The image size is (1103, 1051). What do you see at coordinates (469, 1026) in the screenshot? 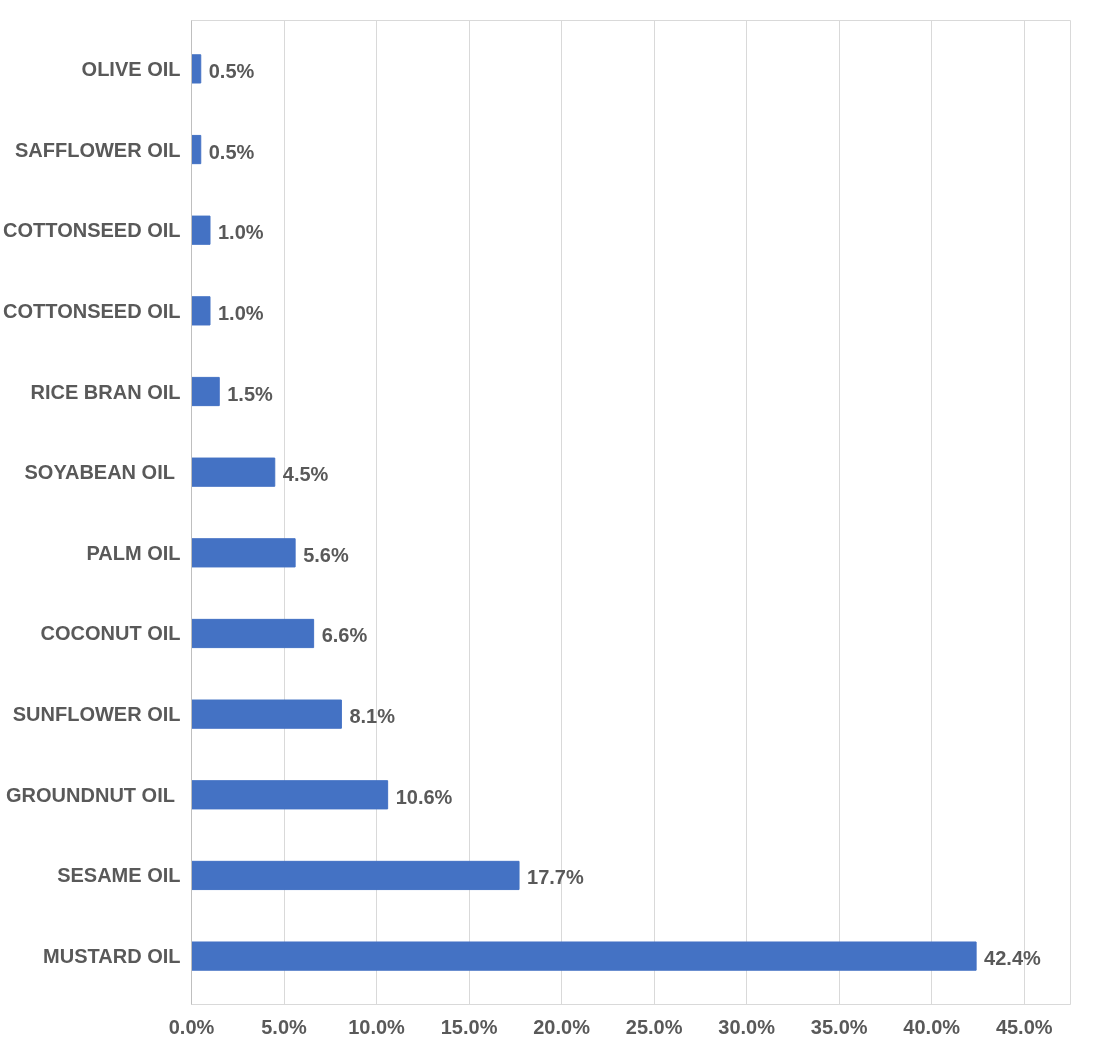
I see `x-tick-label: 15.0%` at bounding box center [469, 1026].